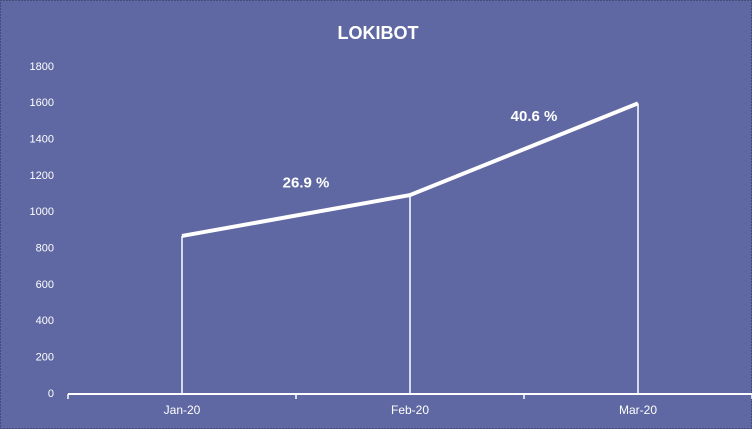  Describe the element at coordinates (534, 116) in the screenshot. I see `annotation: 40.6 %` at that location.